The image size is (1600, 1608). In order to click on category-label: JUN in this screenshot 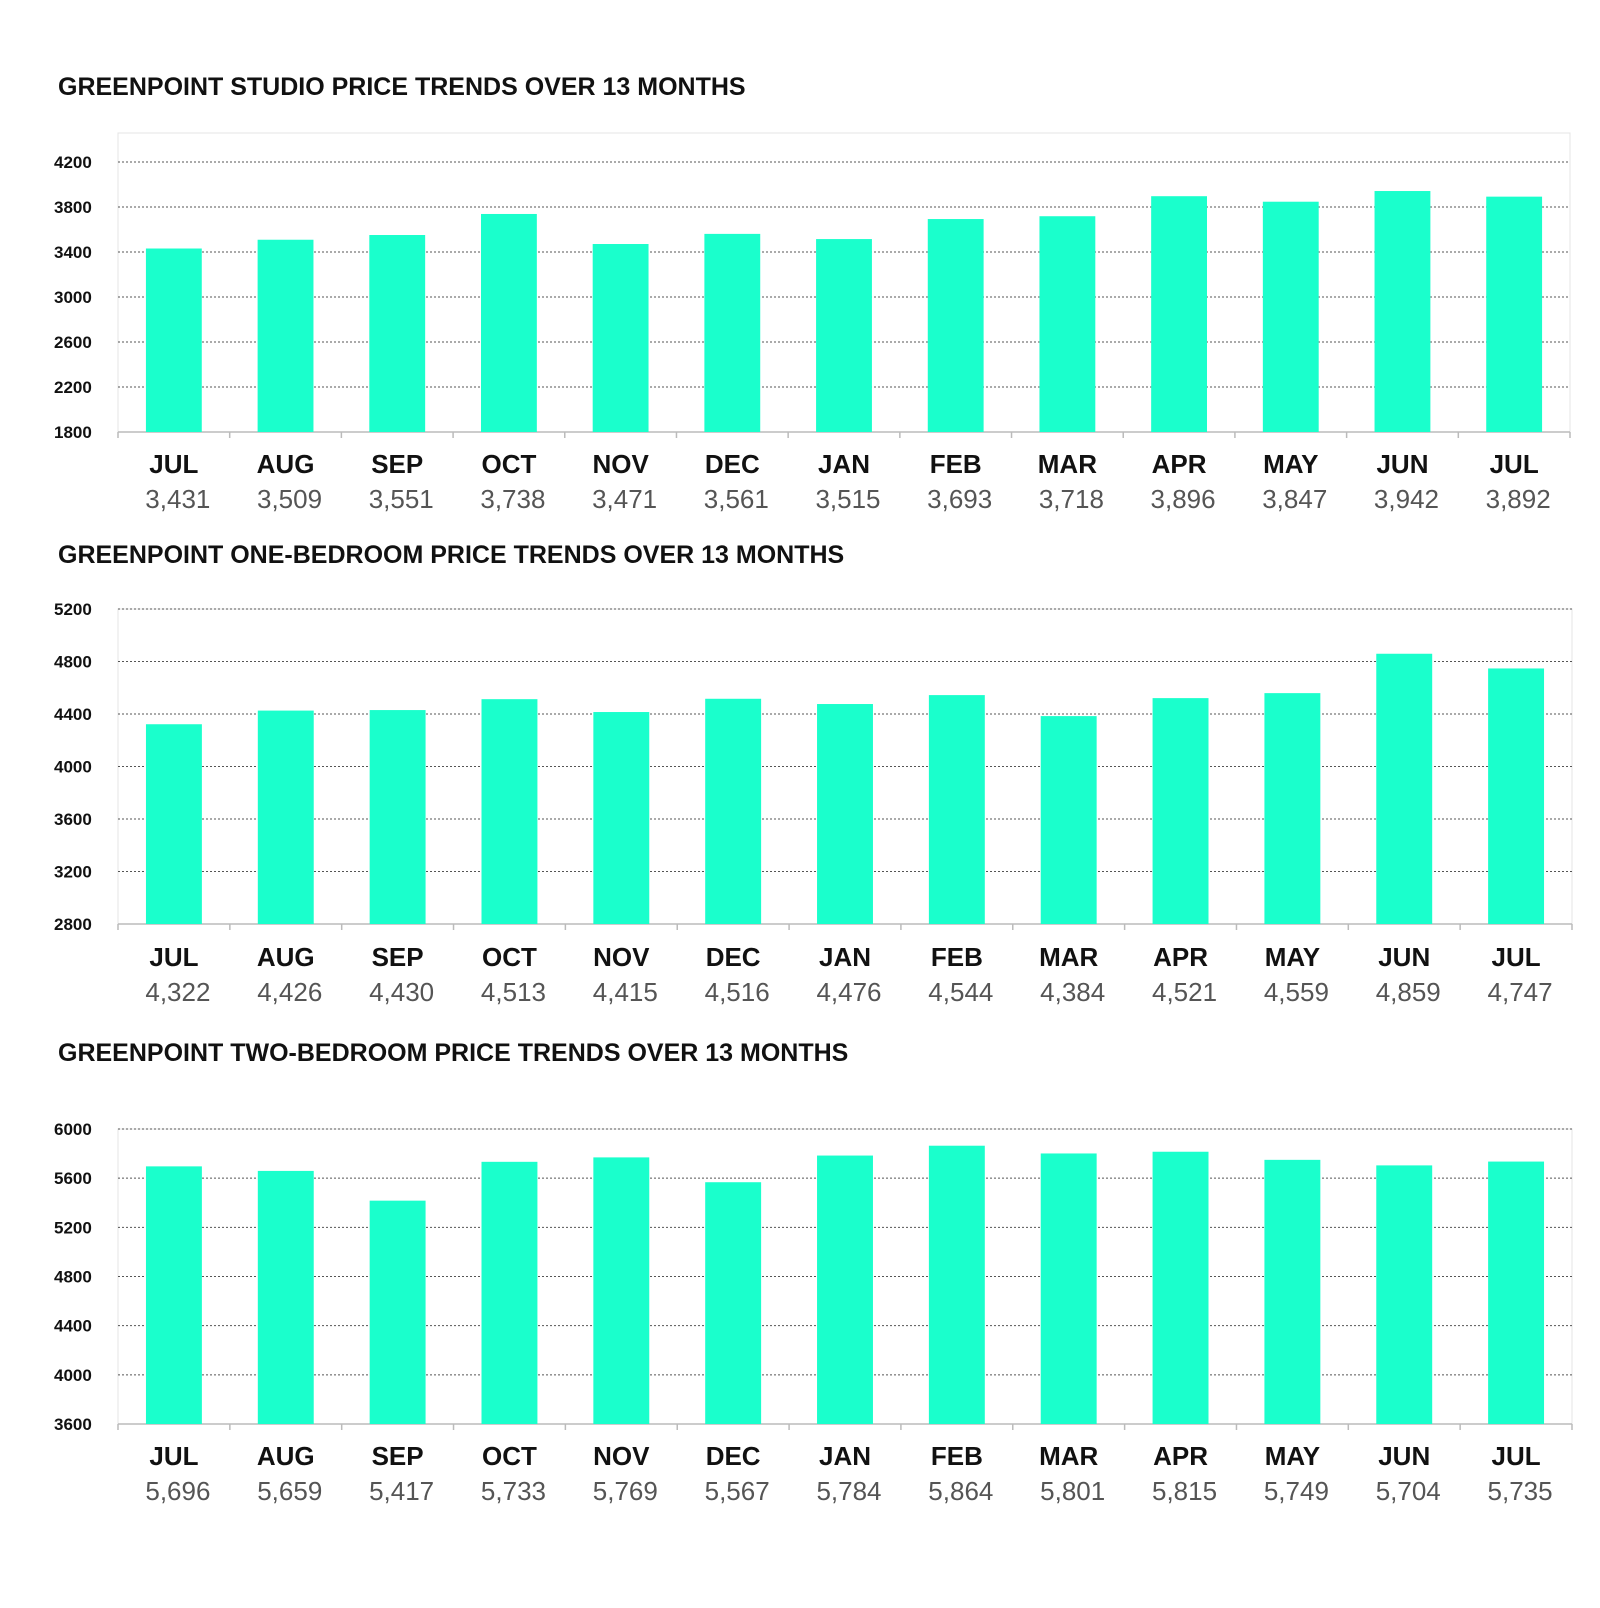, I will do `click(1404, 1456)`.